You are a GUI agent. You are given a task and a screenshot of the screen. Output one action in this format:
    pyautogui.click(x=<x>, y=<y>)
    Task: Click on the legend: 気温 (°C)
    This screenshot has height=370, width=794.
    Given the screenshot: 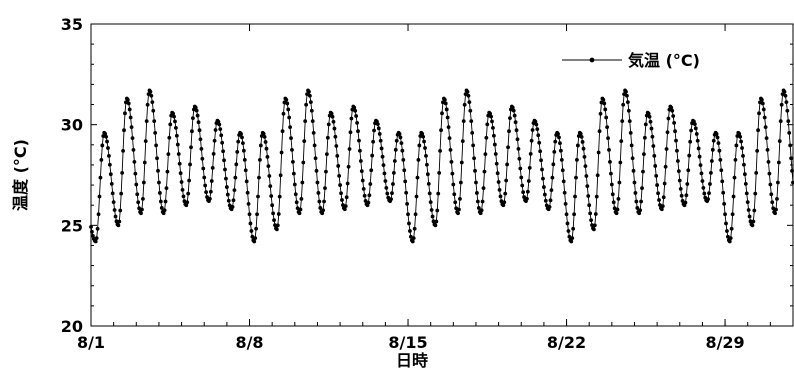 What is the action you would take?
    pyautogui.click(x=631, y=60)
    